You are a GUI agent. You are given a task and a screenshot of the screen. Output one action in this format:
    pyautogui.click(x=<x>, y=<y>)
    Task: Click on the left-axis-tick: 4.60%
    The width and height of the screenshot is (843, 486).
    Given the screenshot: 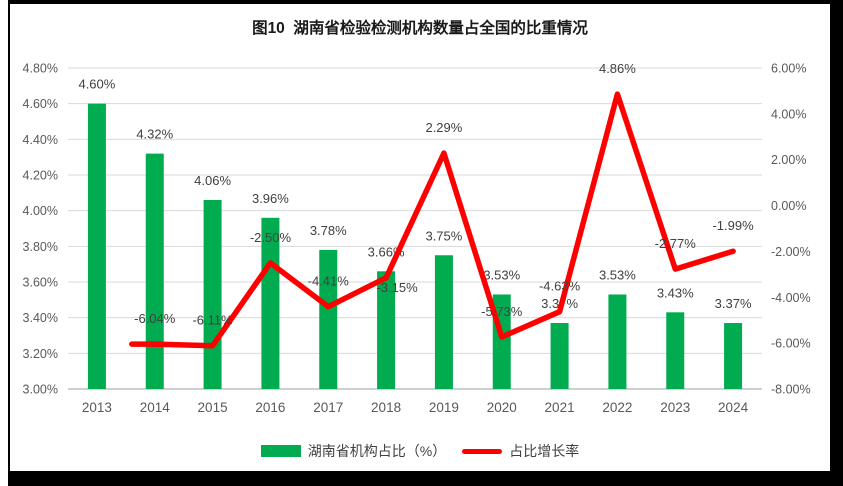 What is the action you would take?
    pyautogui.click(x=40, y=104)
    